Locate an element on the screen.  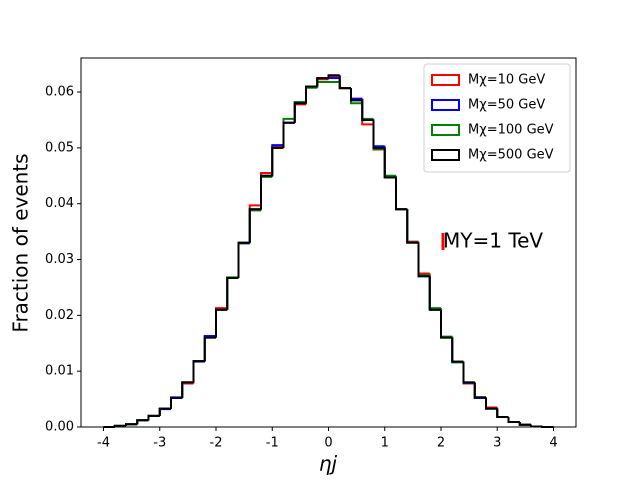
legend-label: Mχ=500 GeV is located at coordinates (511, 155).